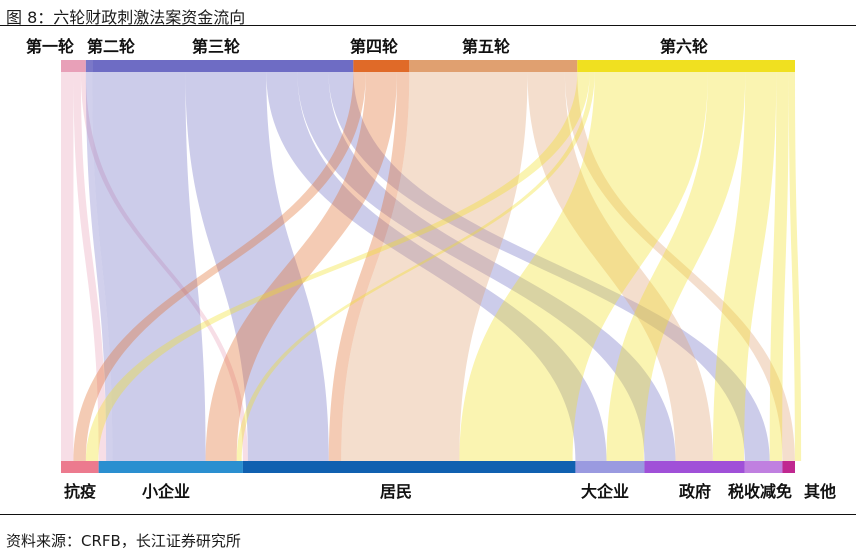  I want to click on target-label-t2: 小企业, so click(166, 491).